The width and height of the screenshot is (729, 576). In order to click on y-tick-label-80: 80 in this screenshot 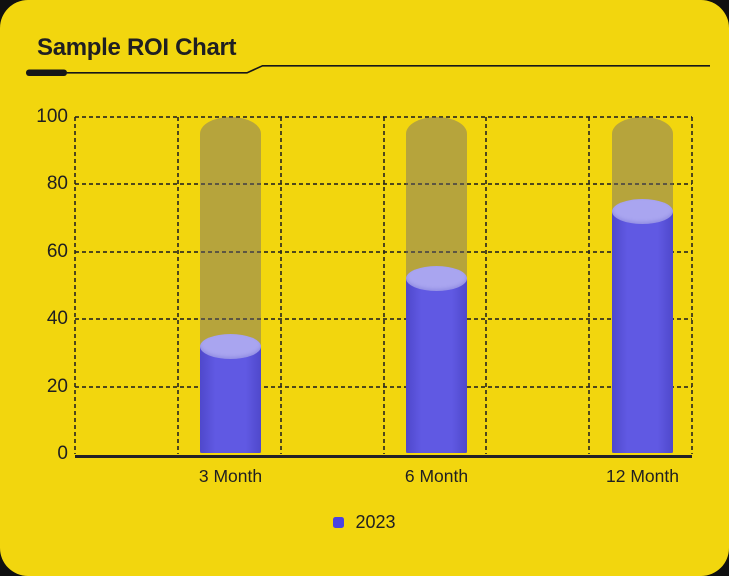, I will do `click(57, 184)`.